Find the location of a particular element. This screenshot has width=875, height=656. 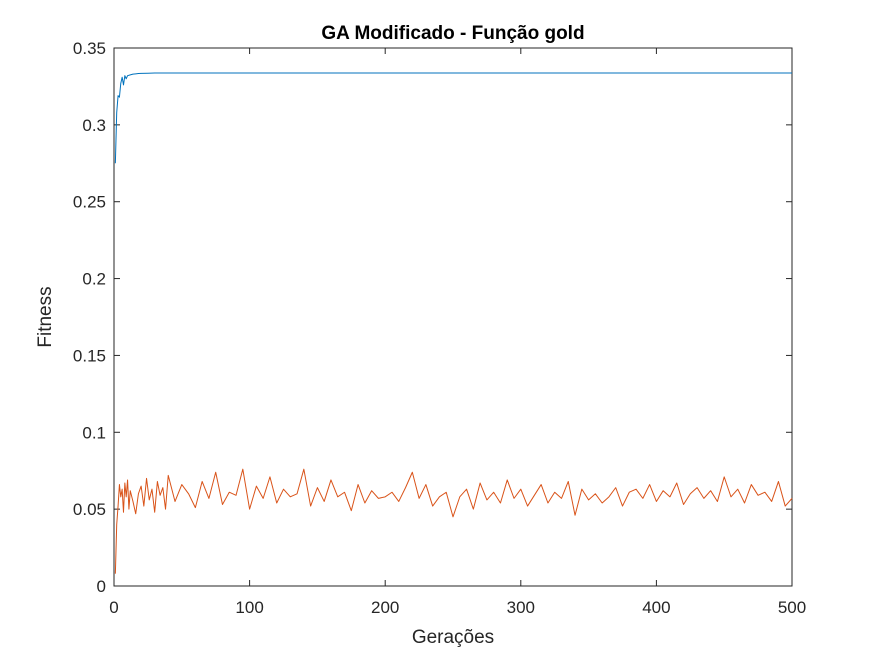

x-tick-label: 500 is located at coordinates (792, 607).